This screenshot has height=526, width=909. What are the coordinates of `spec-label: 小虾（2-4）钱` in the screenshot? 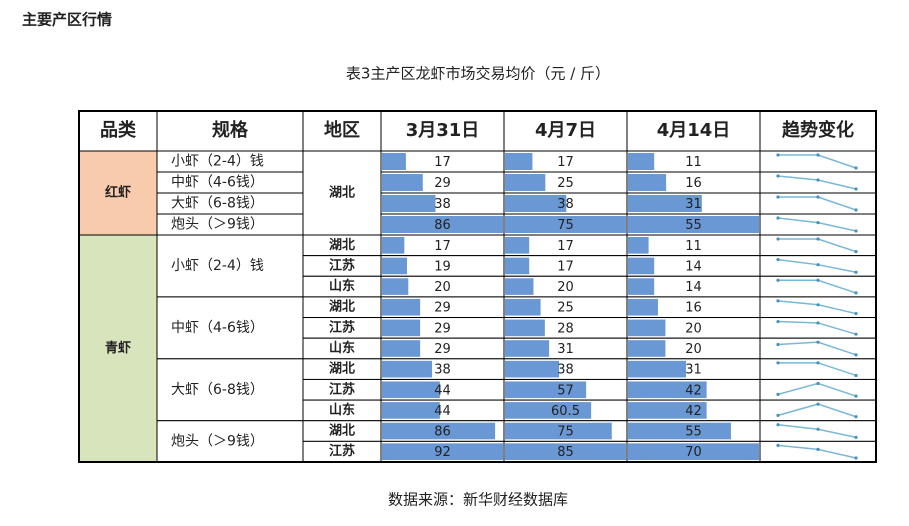 It's located at (217, 162).